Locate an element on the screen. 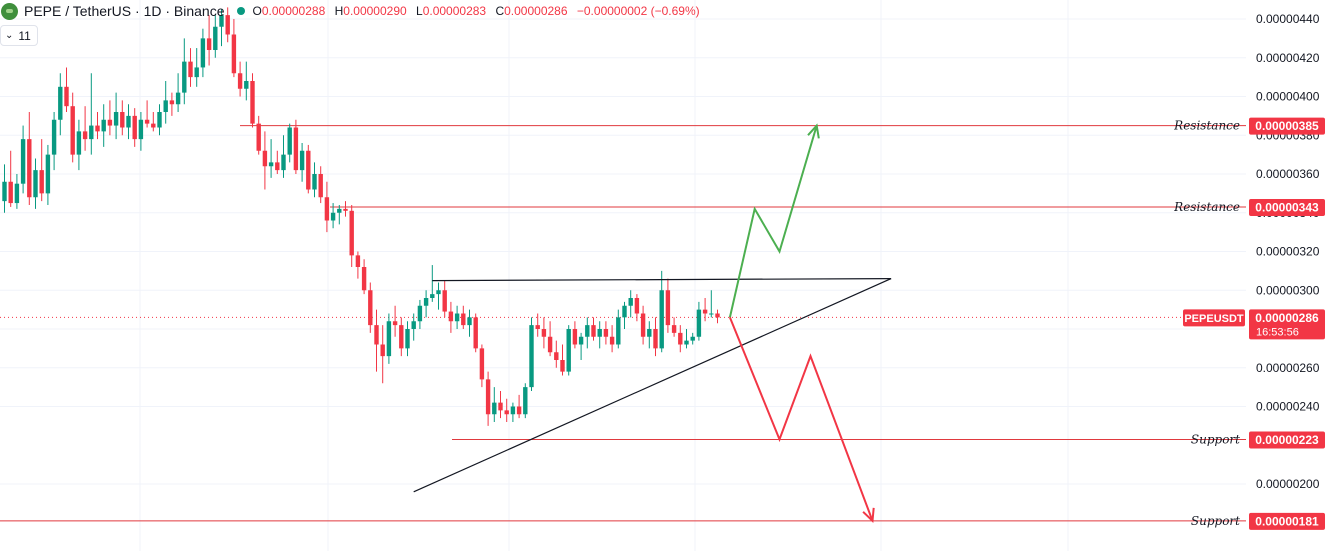 Image resolution: width=1327 pixels, height=551 pixels. y-tick-label: 0.00000440 is located at coordinates (1288, 19).